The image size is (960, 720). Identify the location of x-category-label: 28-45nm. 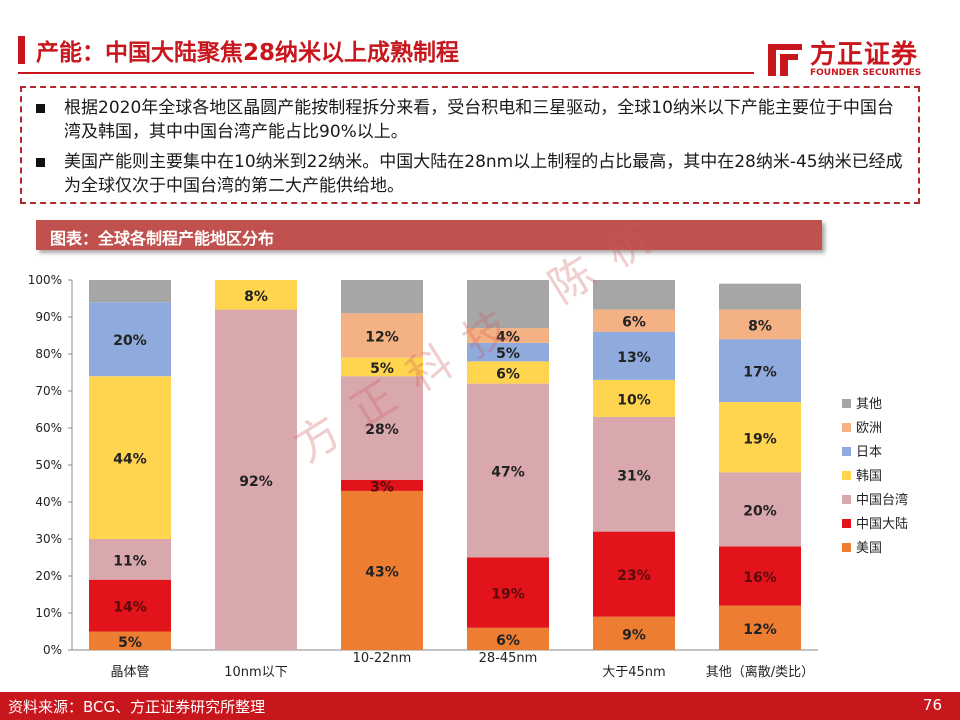
(508, 658).